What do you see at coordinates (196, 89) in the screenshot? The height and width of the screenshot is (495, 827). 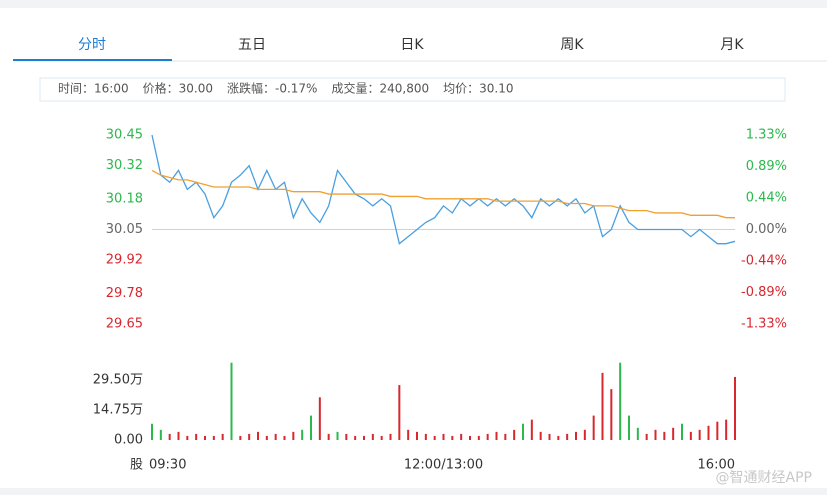 I see `info-value: 30.00` at bounding box center [196, 89].